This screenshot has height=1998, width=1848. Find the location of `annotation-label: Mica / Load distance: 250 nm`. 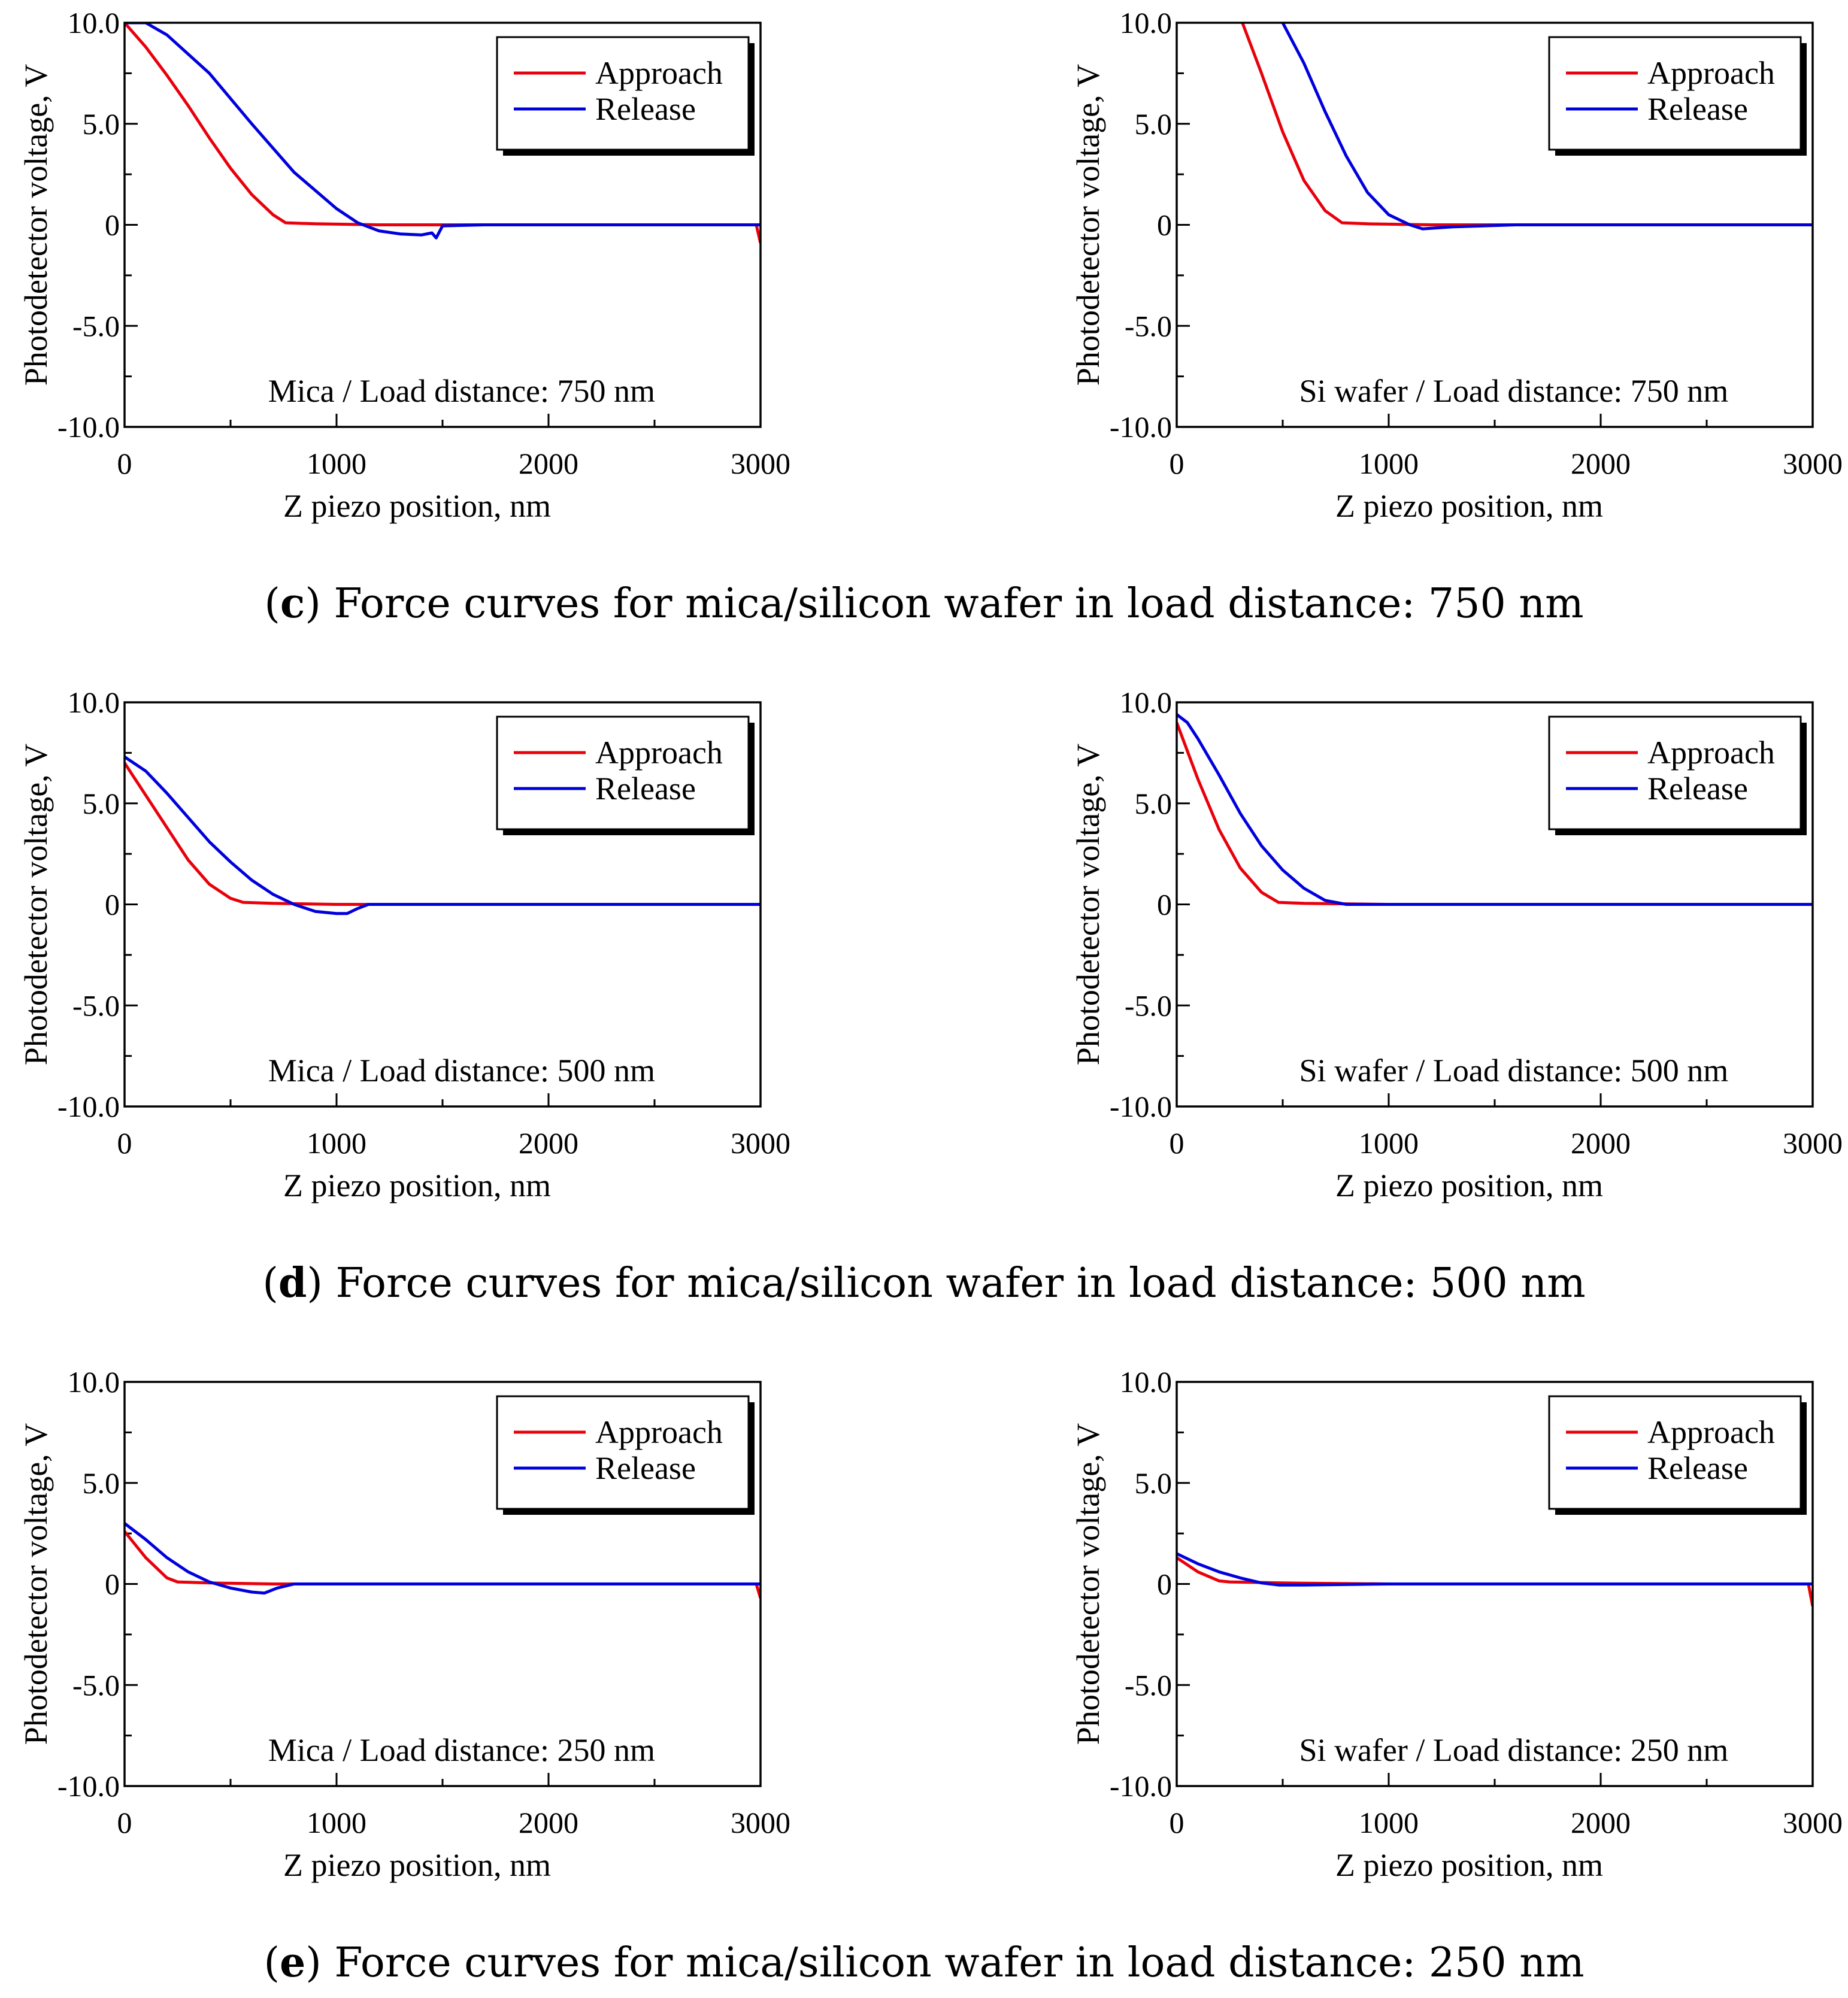

annotation-label: Mica / Load distance: 250 nm is located at coordinates (461, 1750).